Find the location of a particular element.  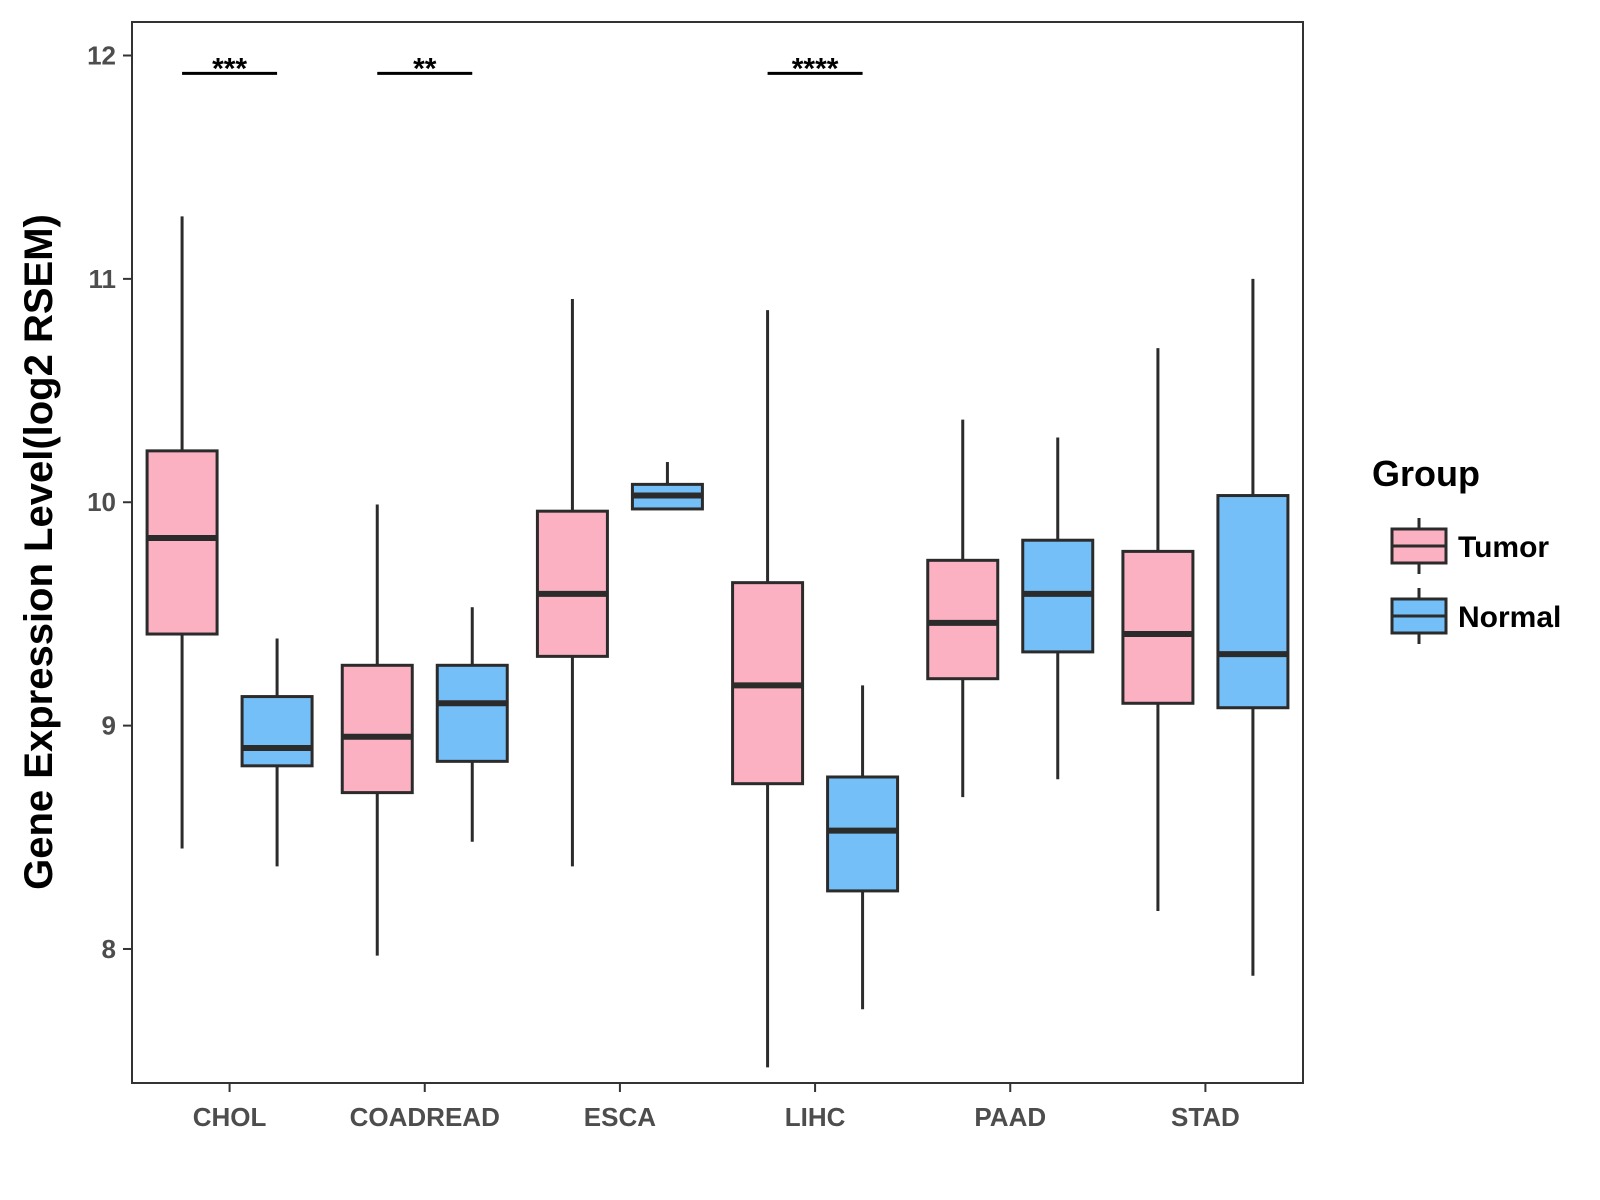

box-normal-stad is located at coordinates (1253, 627).